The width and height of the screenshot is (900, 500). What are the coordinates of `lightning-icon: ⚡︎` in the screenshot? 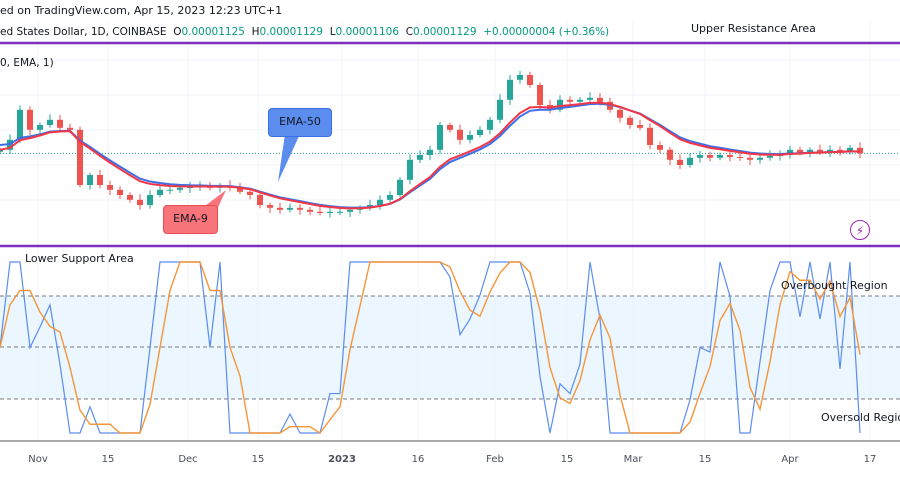 It's located at (860, 230).